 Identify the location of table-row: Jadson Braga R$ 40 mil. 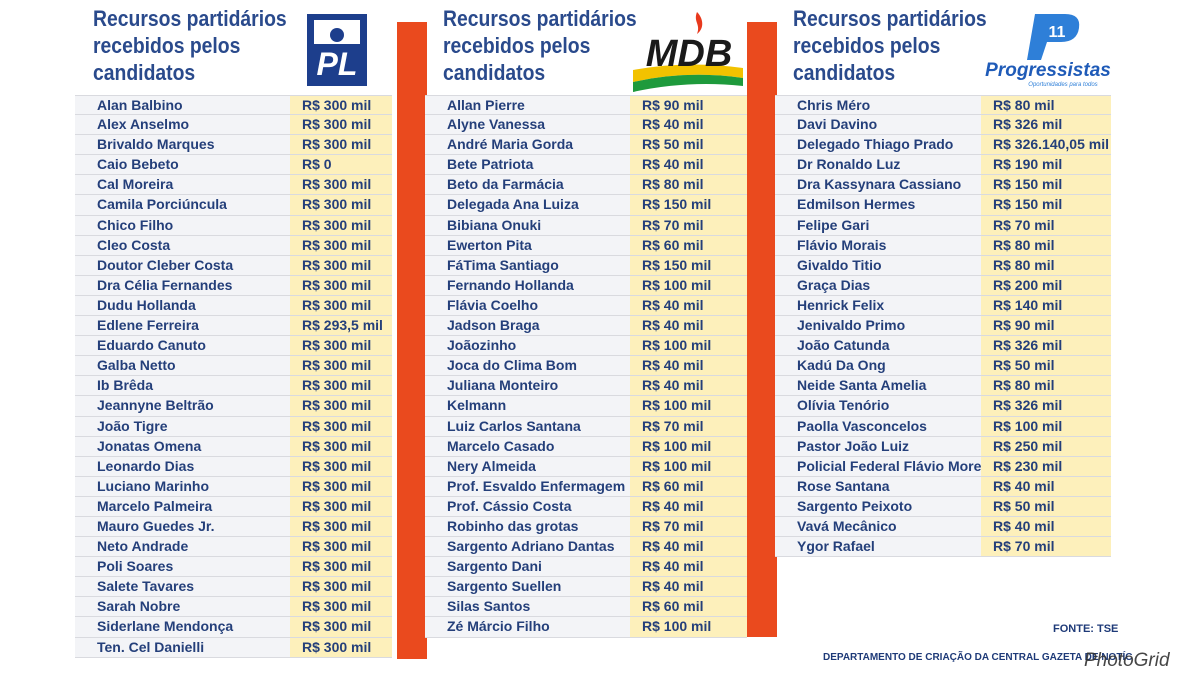
(586, 326).